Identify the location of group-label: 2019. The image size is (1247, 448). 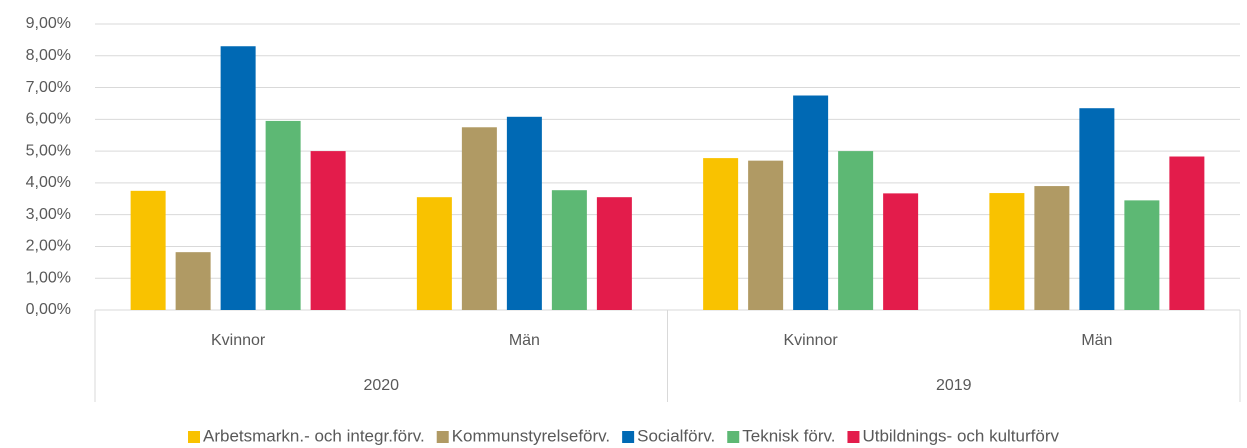
(954, 385).